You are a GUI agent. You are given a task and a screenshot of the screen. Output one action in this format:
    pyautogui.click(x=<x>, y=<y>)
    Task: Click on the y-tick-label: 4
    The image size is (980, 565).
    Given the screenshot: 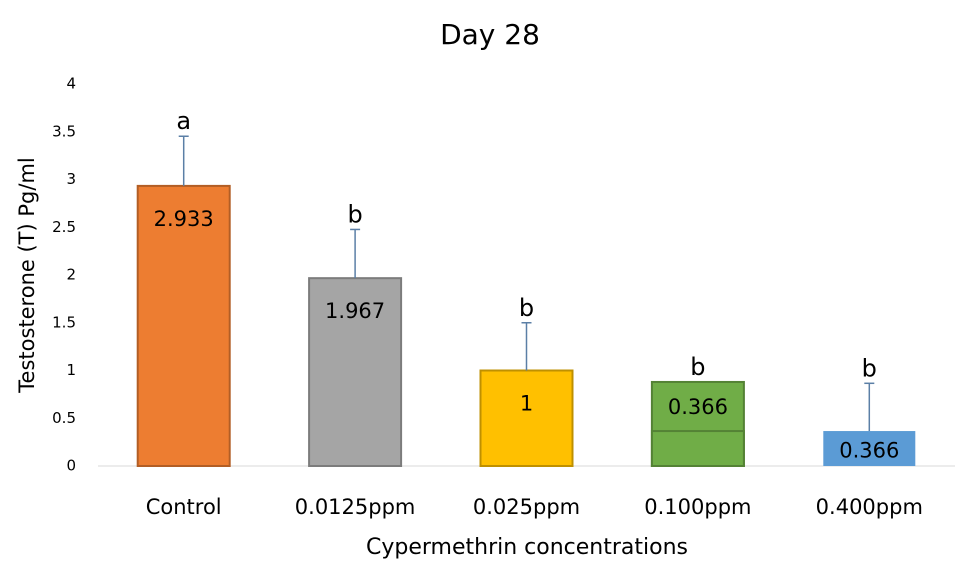 What is the action you would take?
    pyautogui.click(x=71, y=84)
    